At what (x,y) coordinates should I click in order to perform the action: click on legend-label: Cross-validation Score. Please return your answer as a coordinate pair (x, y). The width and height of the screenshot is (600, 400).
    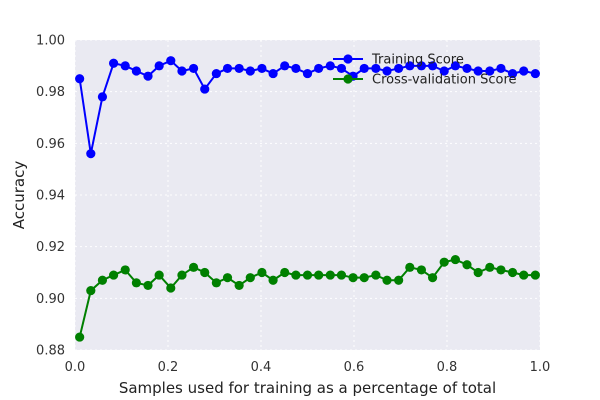
    Looking at the image, I should click on (444, 80).